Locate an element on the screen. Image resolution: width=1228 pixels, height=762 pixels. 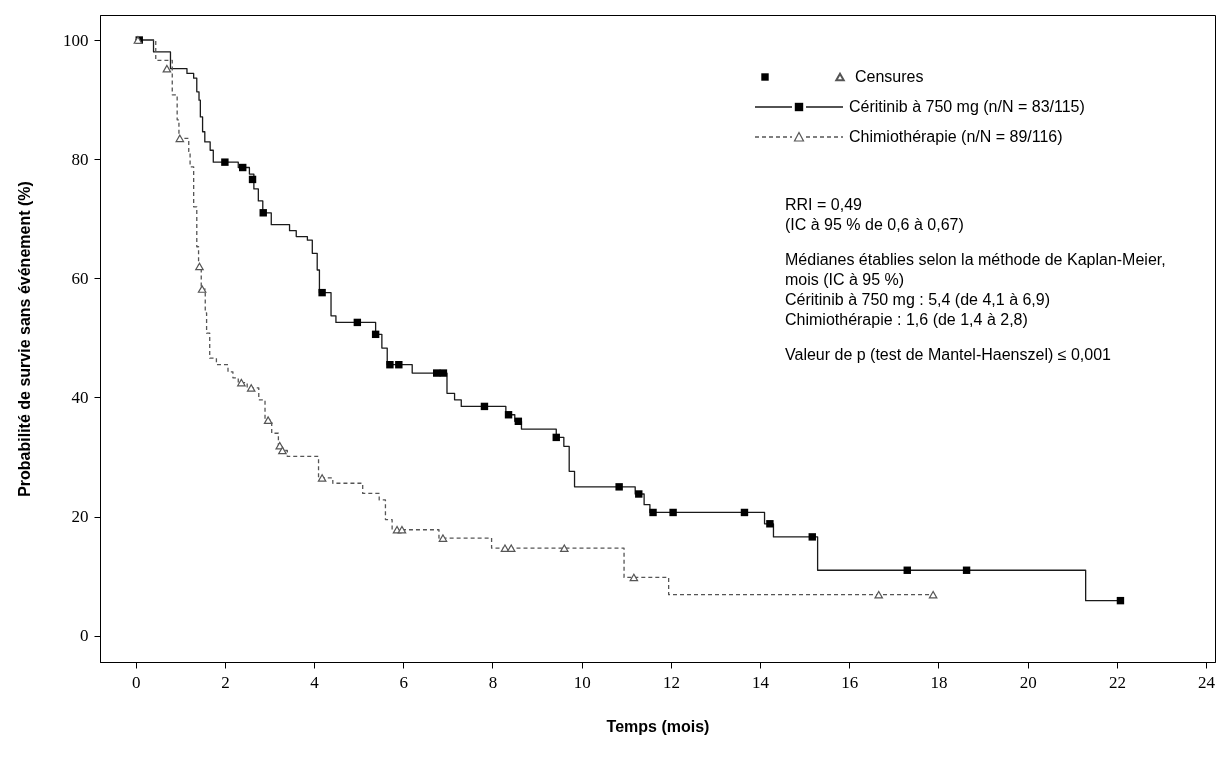
y-tick-label: 60 is located at coordinates (80, 278).